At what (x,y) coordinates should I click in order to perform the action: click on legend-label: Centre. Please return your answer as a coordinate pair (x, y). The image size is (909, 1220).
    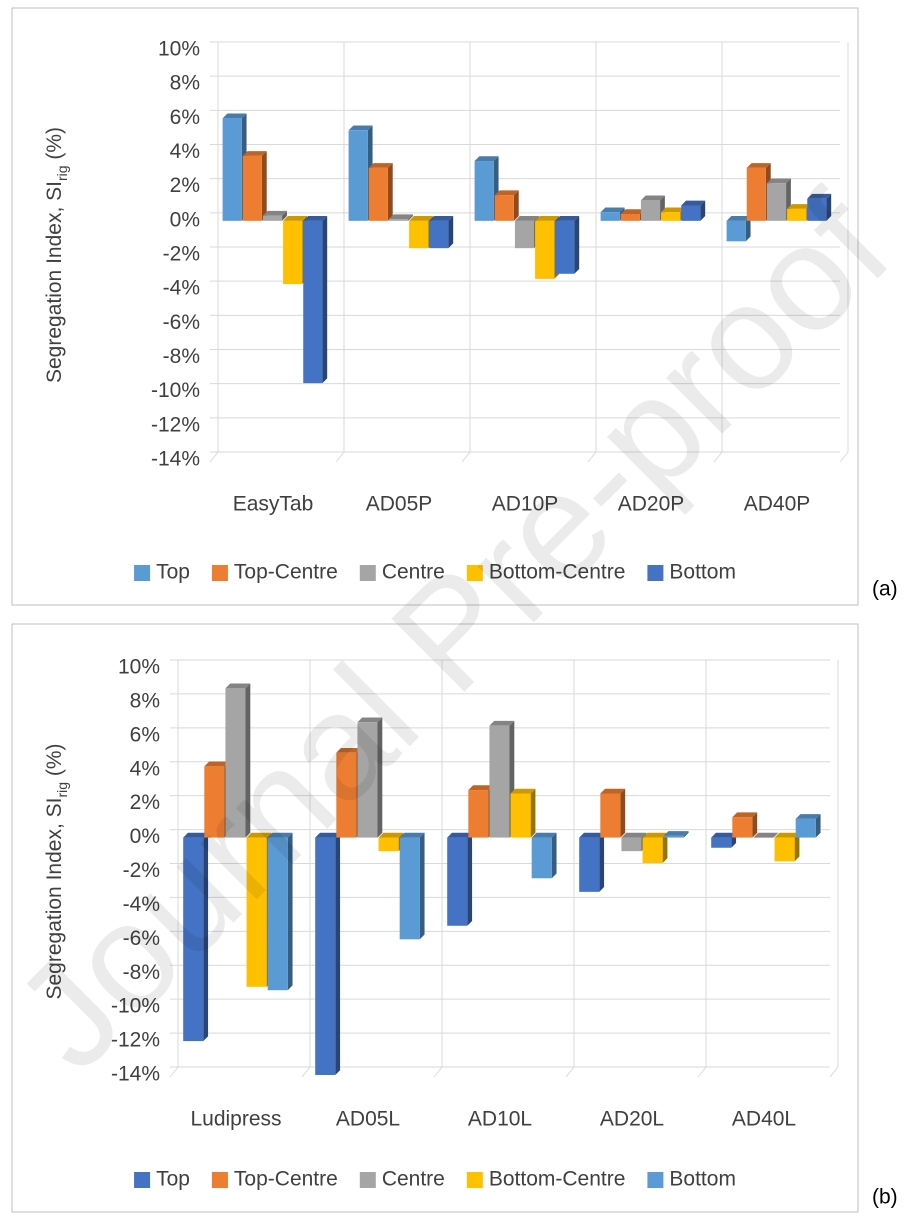
    Looking at the image, I should click on (413, 1179).